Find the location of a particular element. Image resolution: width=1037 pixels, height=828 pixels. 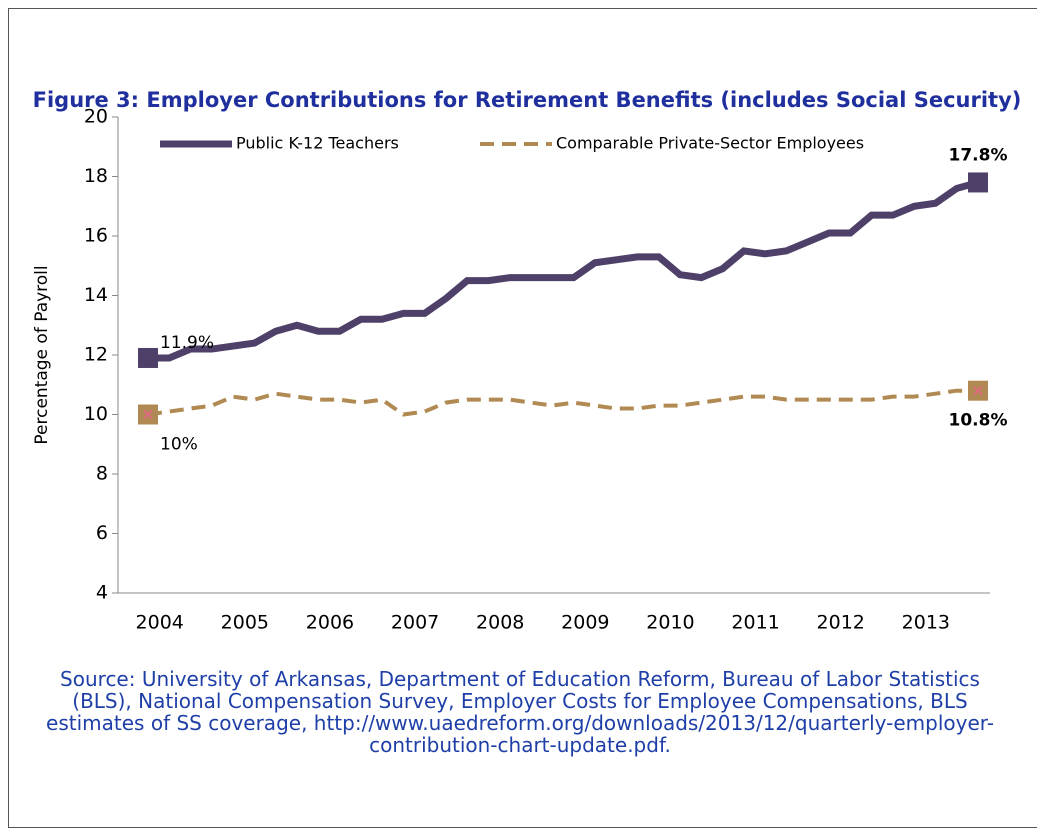

x-tick-label: 2009 is located at coordinates (585, 623).